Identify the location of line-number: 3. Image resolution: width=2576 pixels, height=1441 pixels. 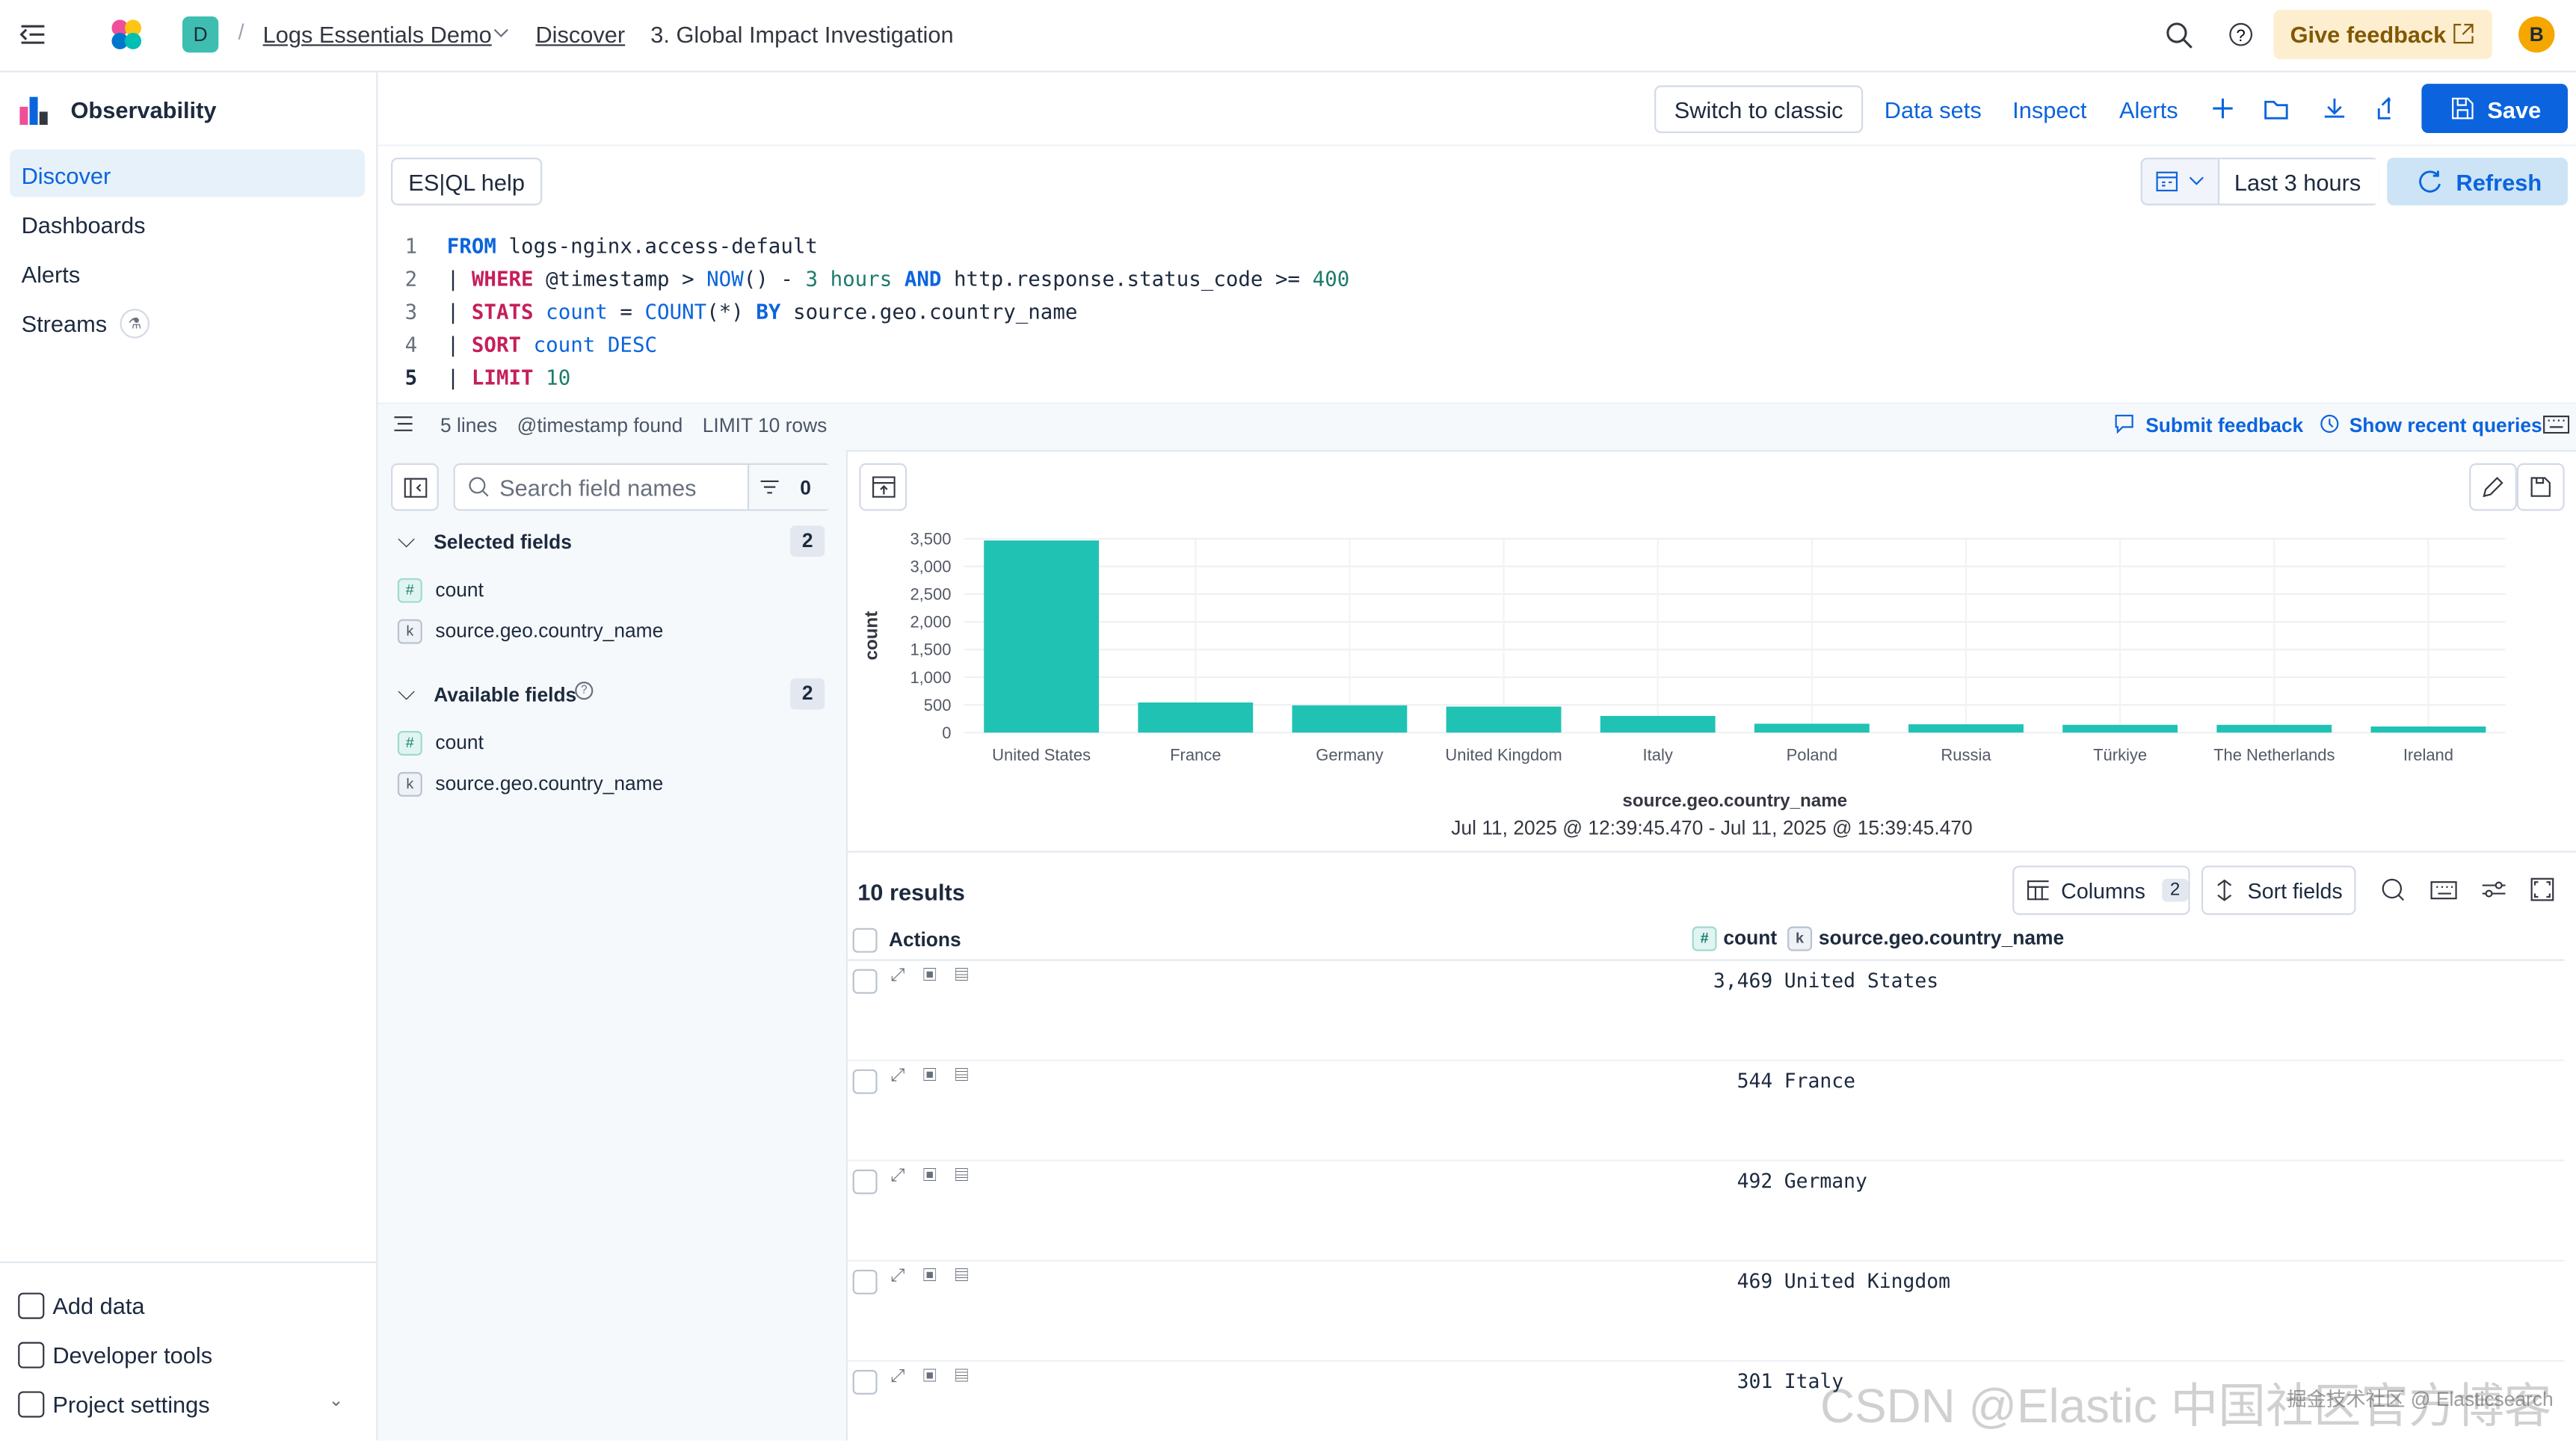
(411, 311).